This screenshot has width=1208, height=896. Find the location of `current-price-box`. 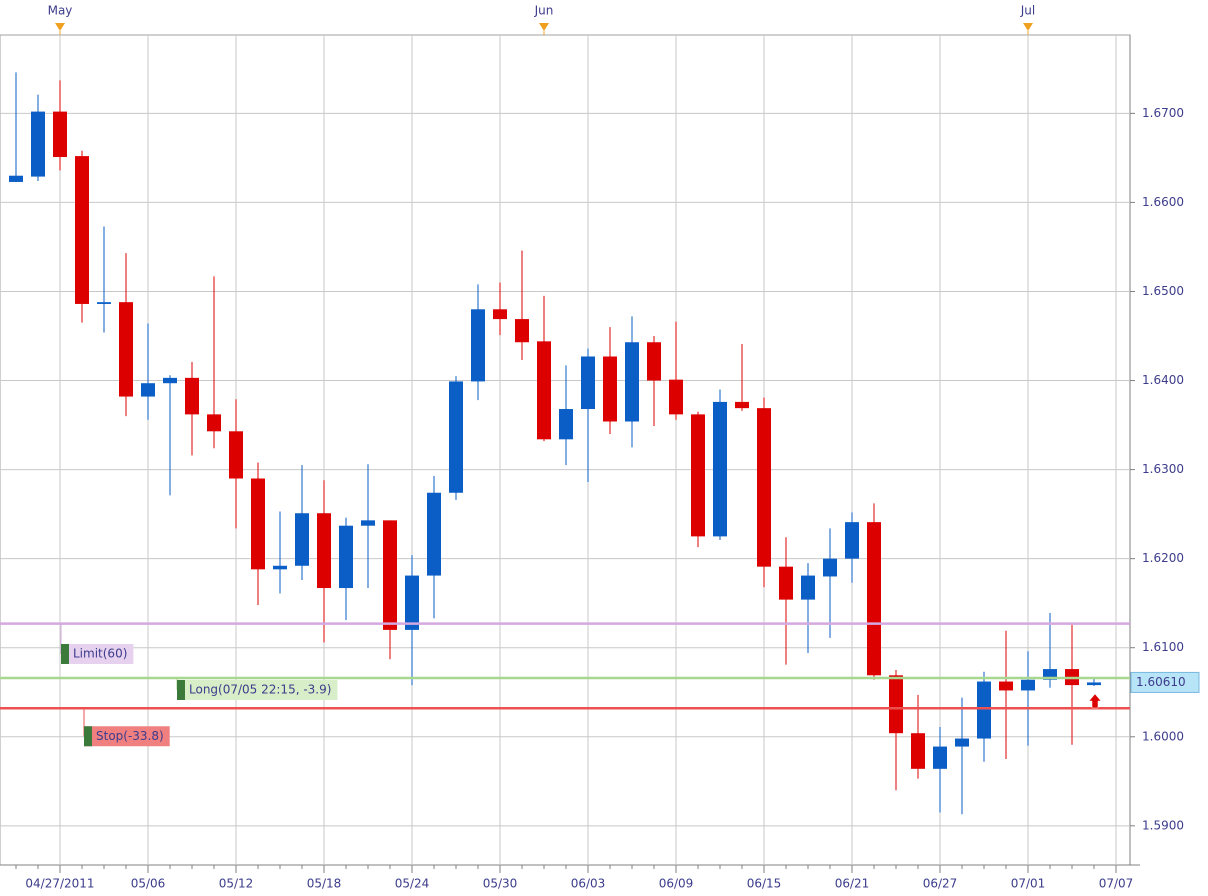

current-price-box is located at coordinates (1165, 682).